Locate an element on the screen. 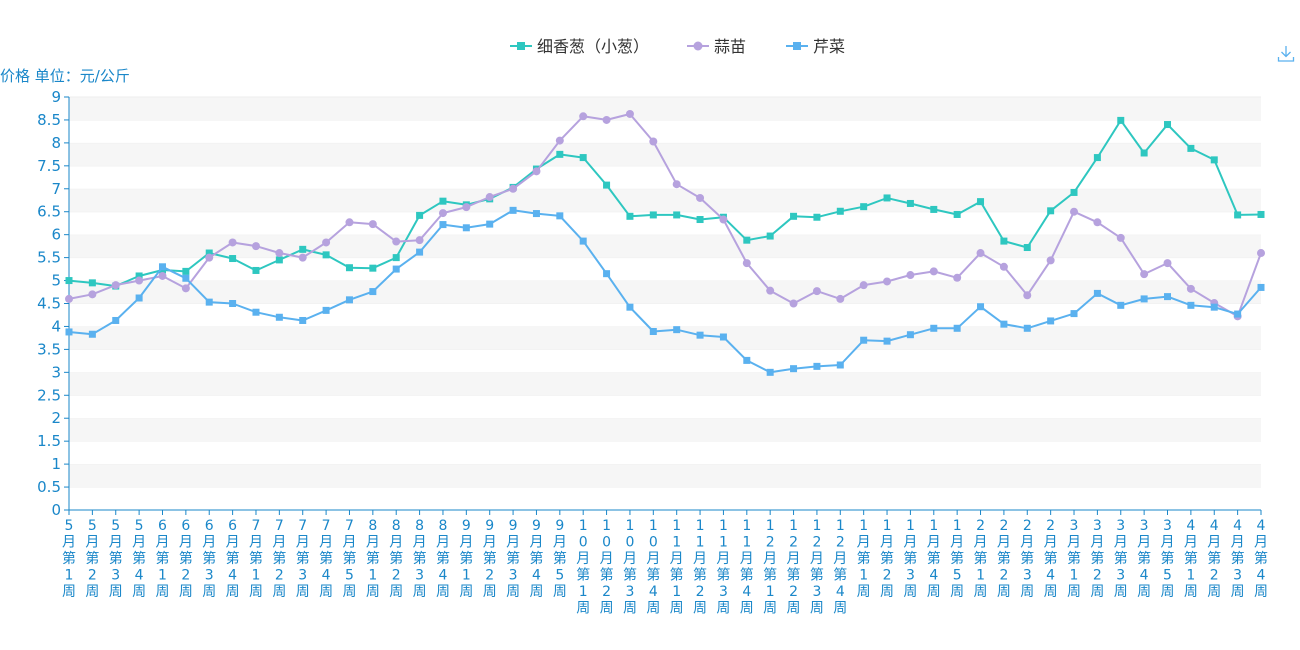 This screenshot has width=1300, height=650. download-icon is located at coordinates (1286, 54).